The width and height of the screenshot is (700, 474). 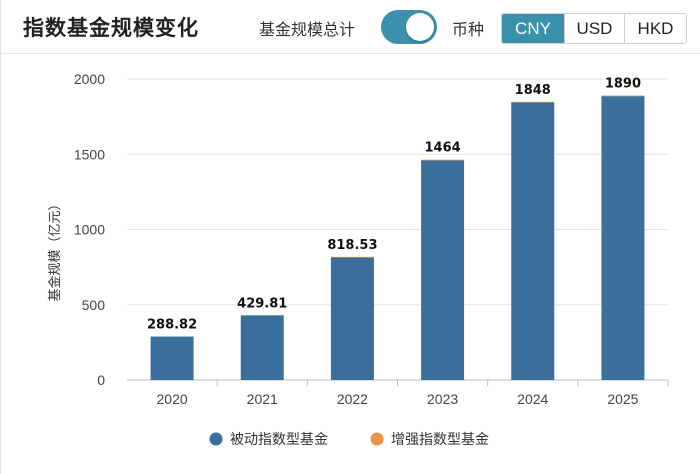 I want to click on currency-label: 币种, so click(x=468, y=29).